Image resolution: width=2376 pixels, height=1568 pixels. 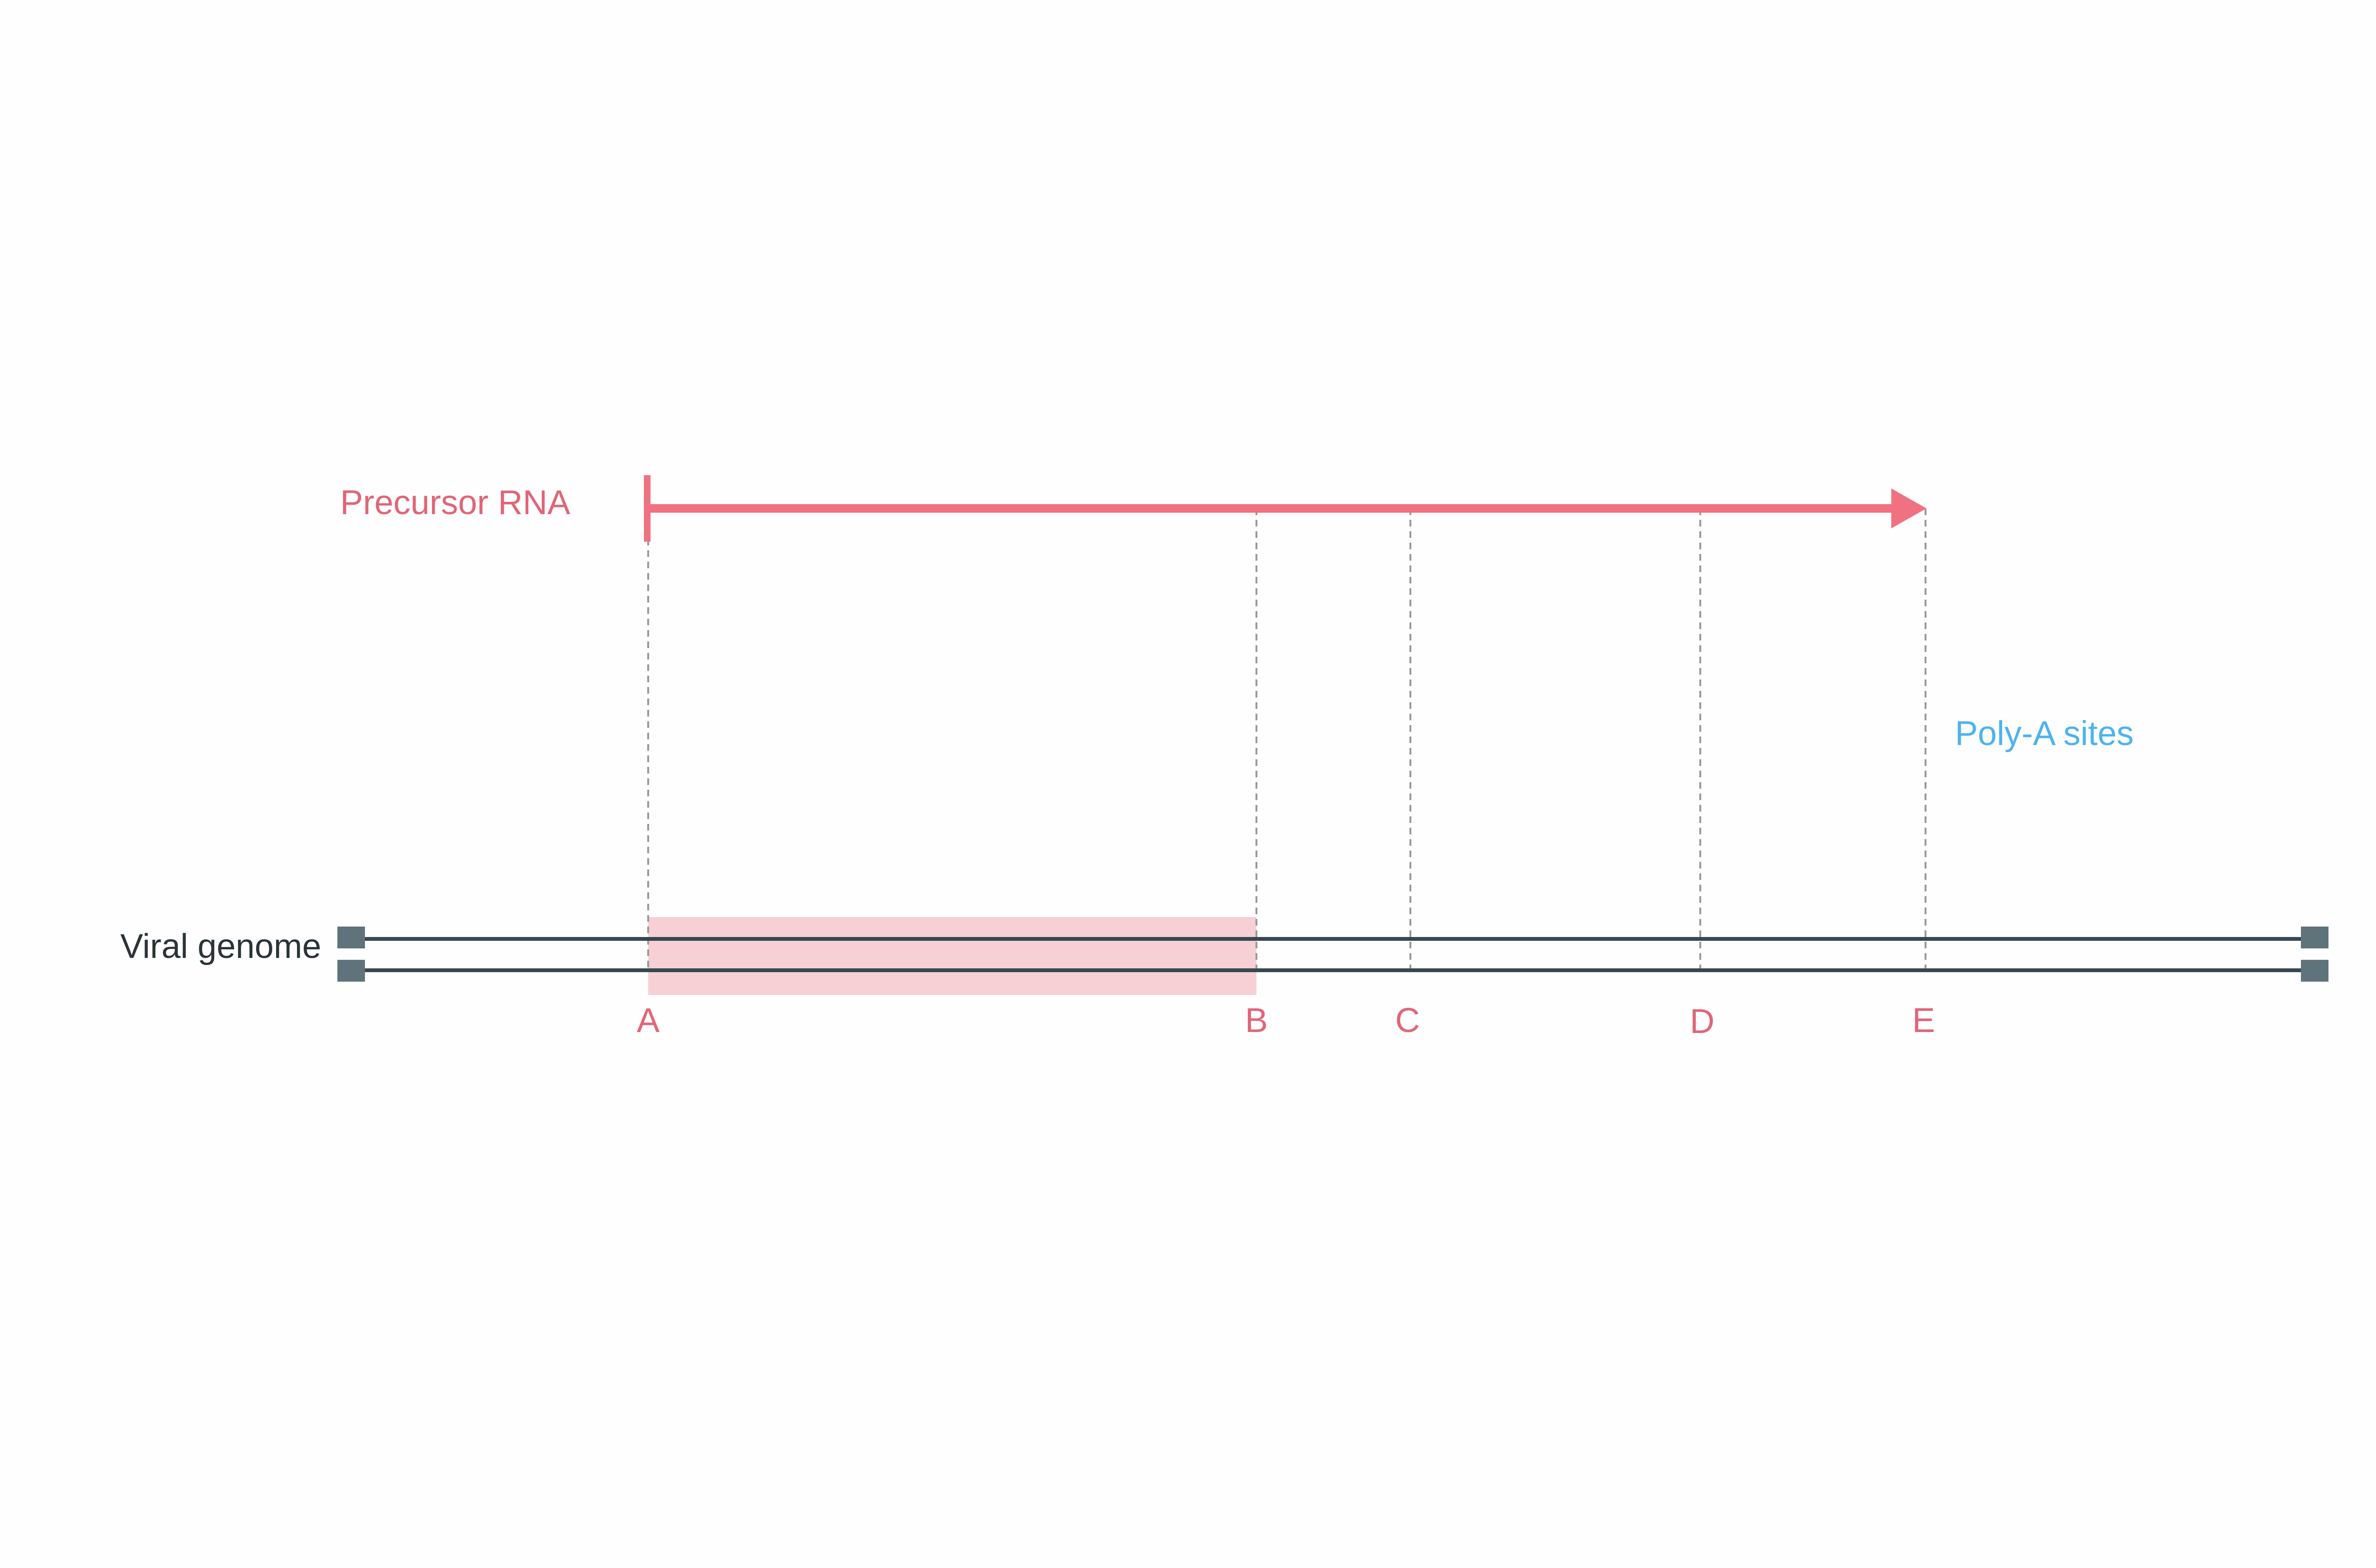 I want to click on genome-cap-left-top, so click(x=351, y=938).